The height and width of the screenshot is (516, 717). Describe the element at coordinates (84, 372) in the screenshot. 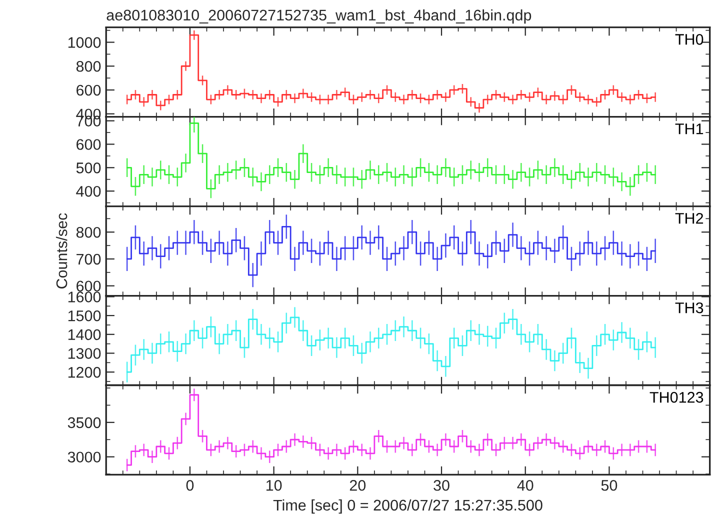

I see `y-tick-label: 1200` at that location.